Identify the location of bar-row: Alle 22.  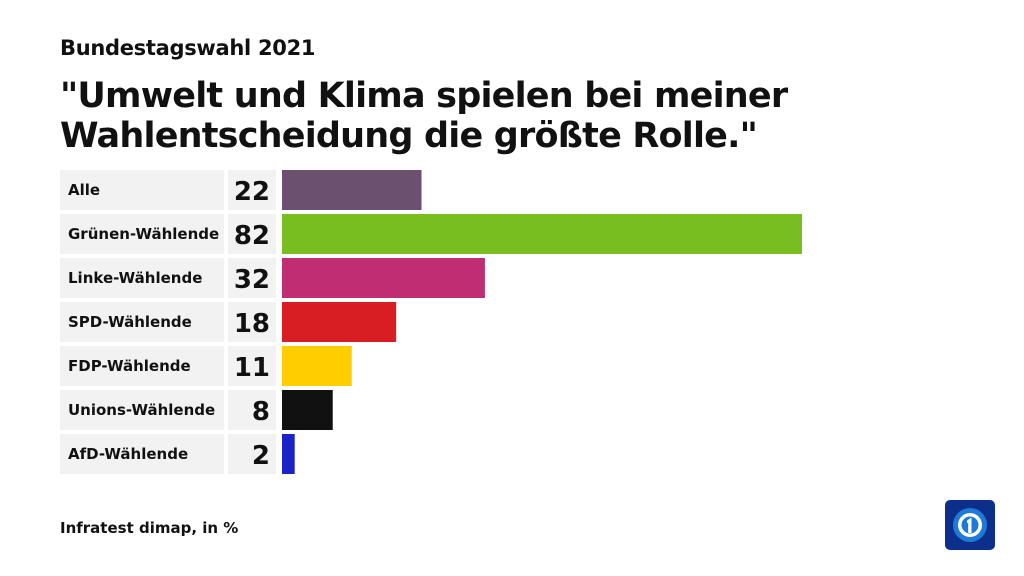
(241, 190).